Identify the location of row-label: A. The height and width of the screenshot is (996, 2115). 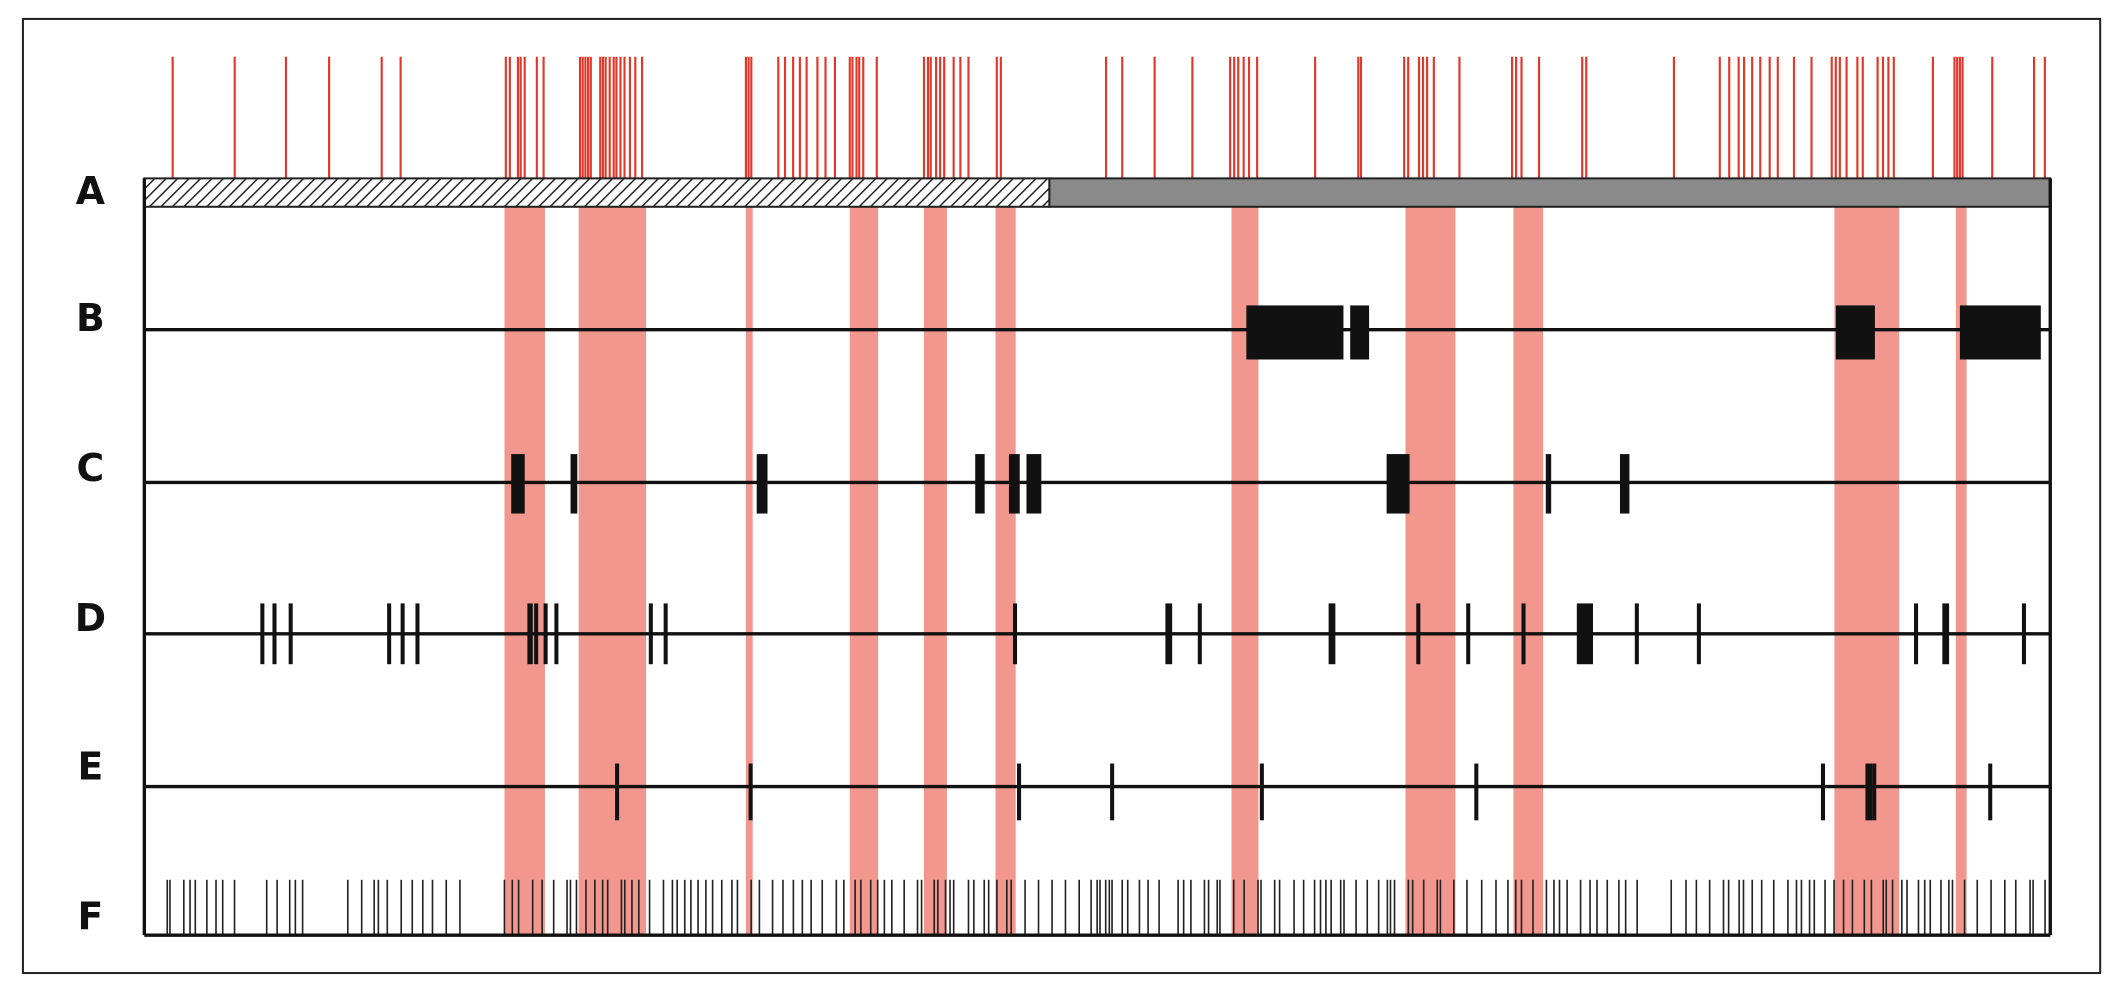
(91, 191).